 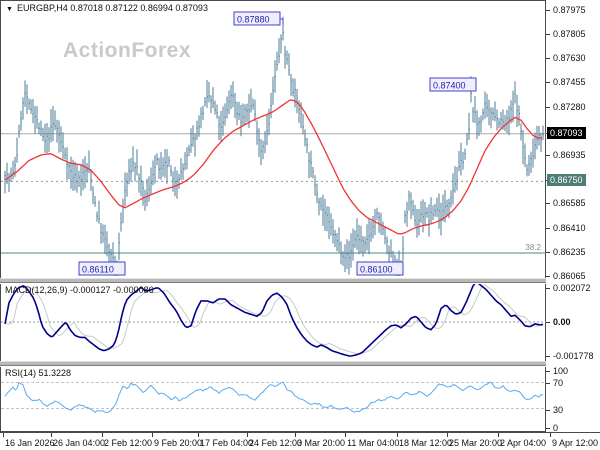 I want to click on scale-label: 0.86410, so click(x=569, y=228).